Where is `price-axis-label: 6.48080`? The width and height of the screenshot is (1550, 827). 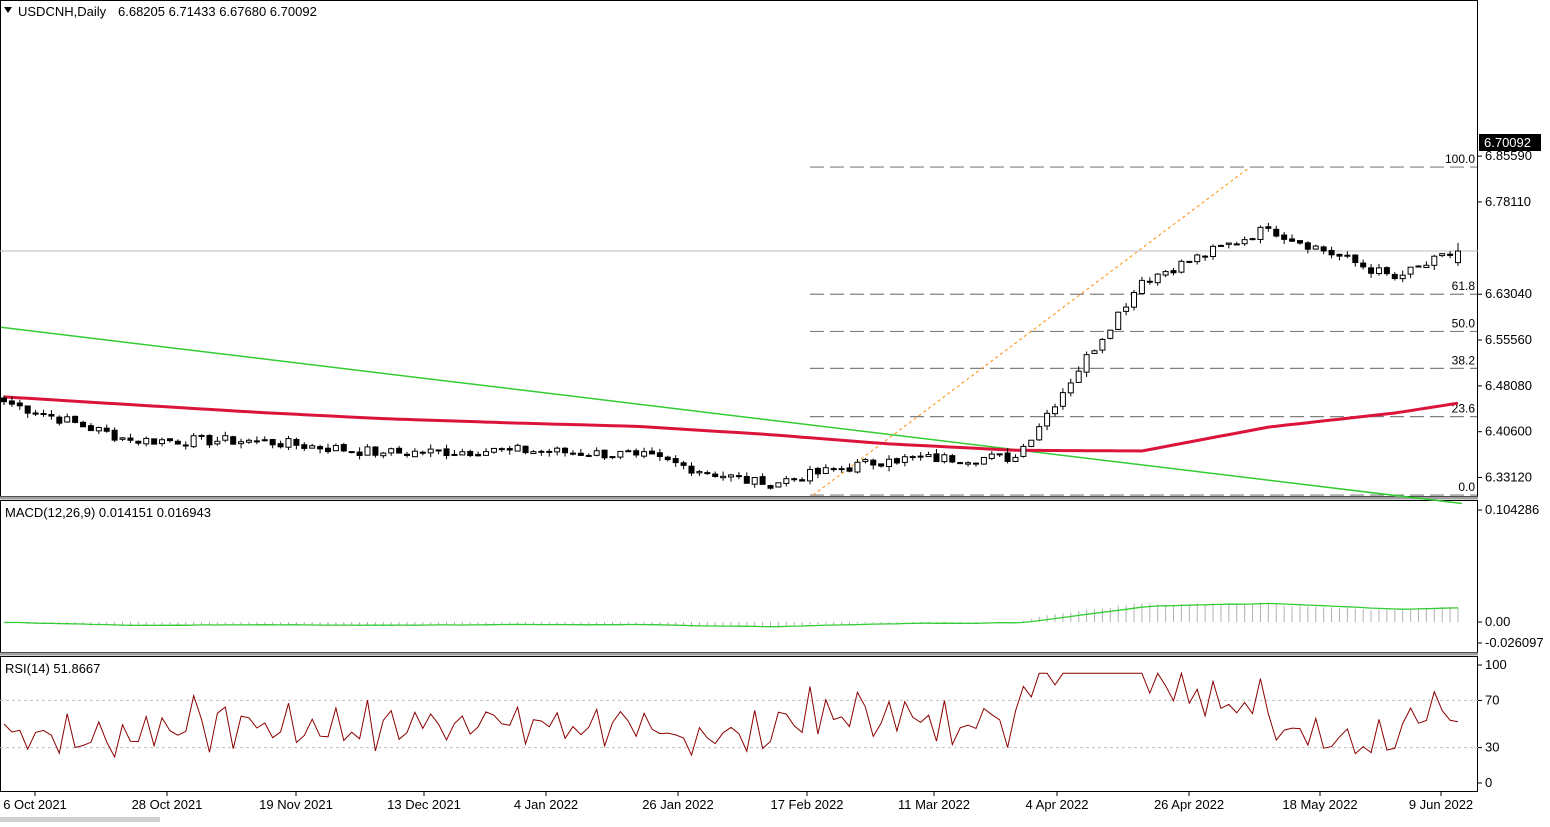 price-axis-label: 6.48080 is located at coordinates (1508, 385).